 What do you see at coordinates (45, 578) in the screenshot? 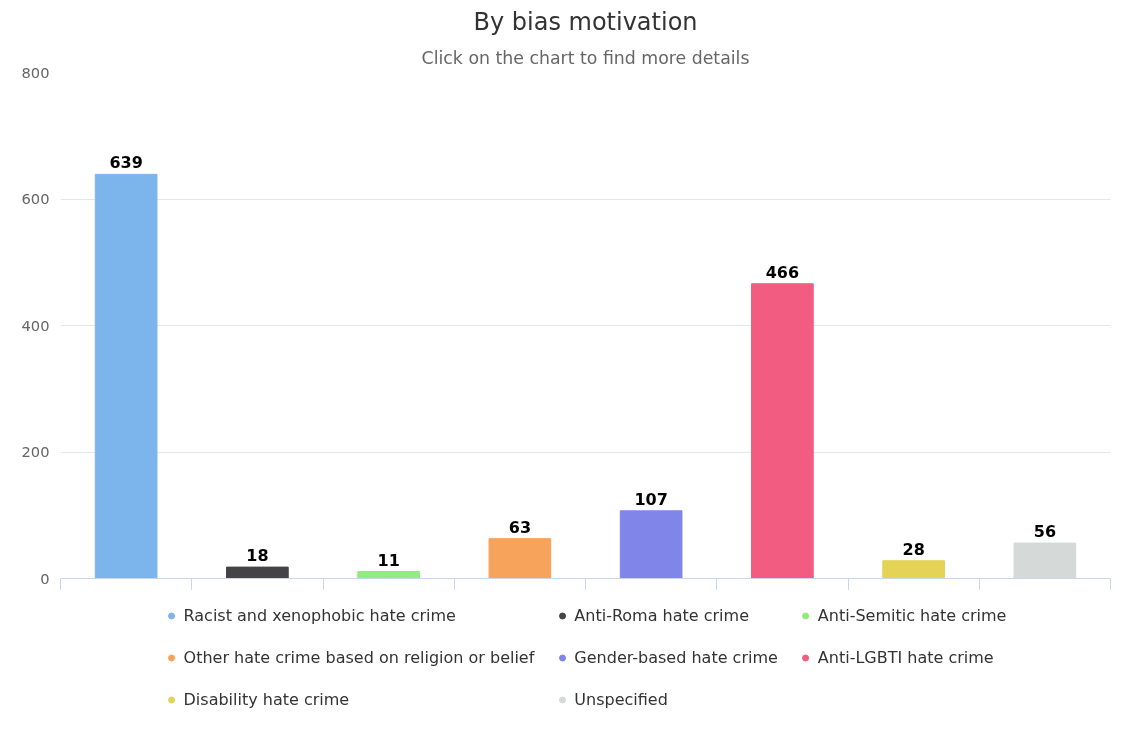
I see `y-tick-label: 0` at bounding box center [45, 578].